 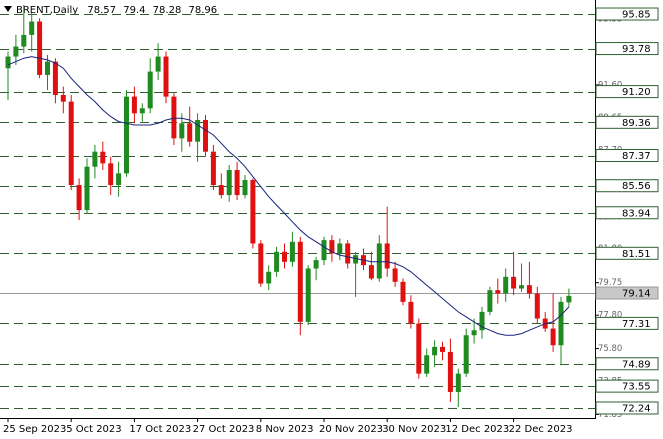 I want to click on x-tick-label: 5 Oct 2023, so click(x=93, y=429).